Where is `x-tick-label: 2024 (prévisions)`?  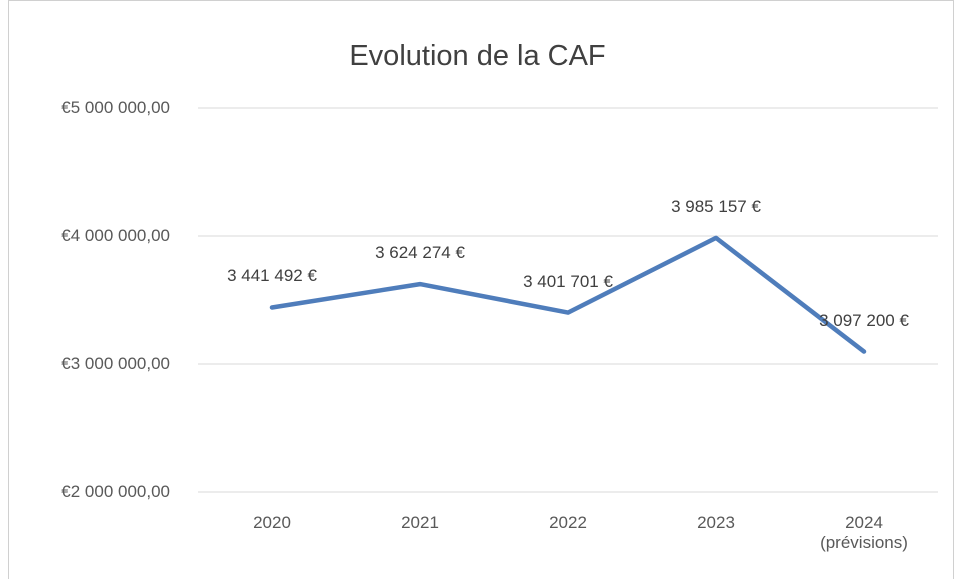 x-tick-label: 2024 (prévisions) is located at coordinates (864, 532).